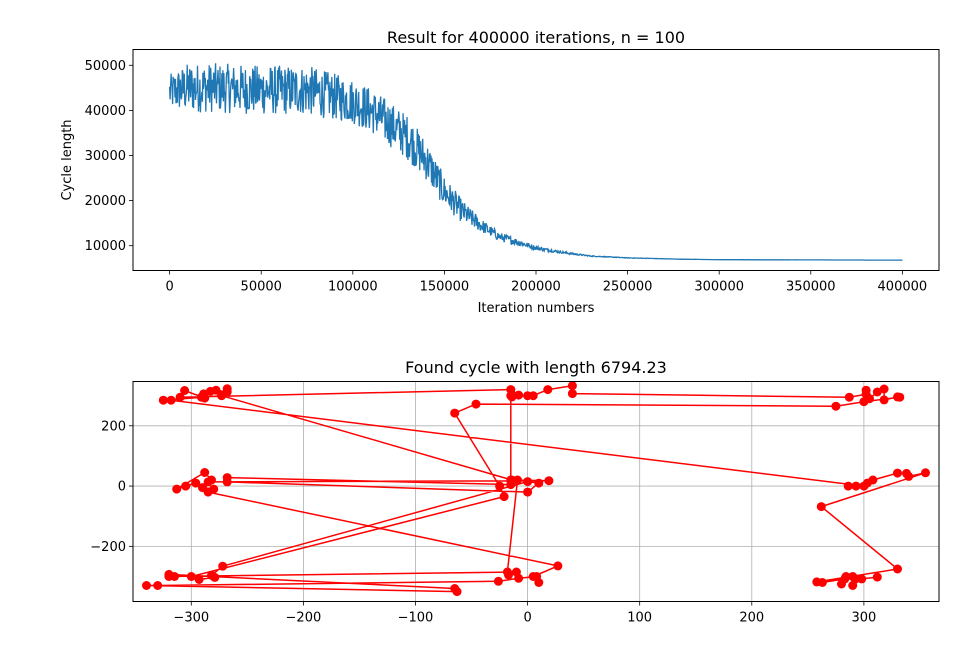  I want to click on c1-x-tick-label: 250000, so click(628, 287).